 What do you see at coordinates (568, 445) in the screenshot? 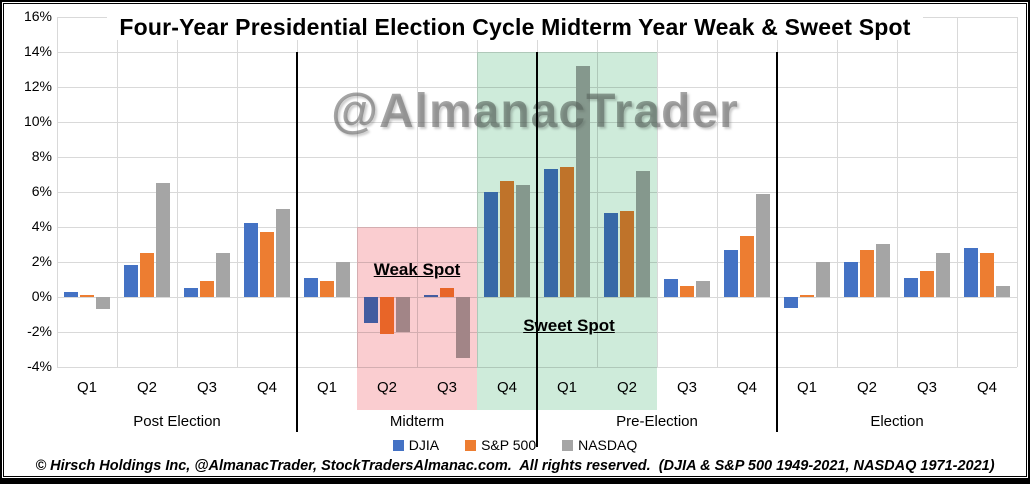
I see `legend-swatch-nasdaq` at bounding box center [568, 445].